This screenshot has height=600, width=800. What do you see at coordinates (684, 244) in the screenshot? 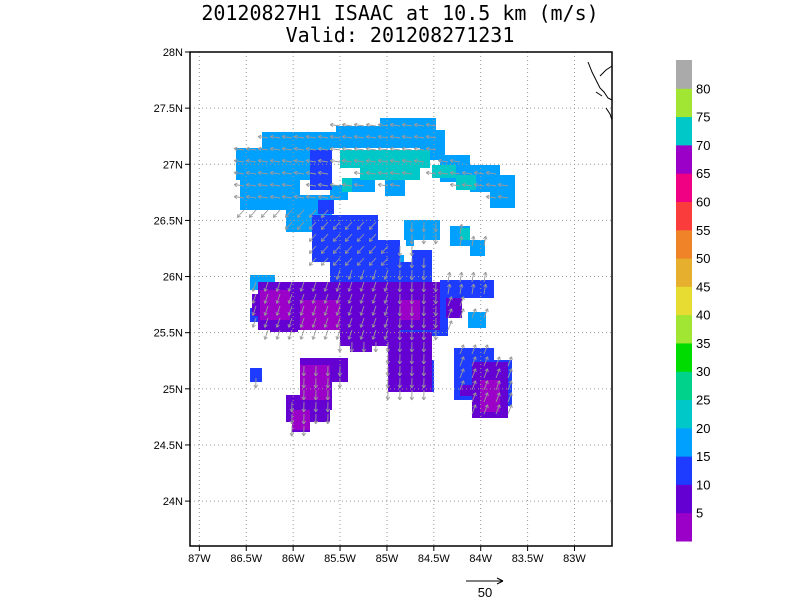
I see `colorbar-band` at bounding box center [684, 244].